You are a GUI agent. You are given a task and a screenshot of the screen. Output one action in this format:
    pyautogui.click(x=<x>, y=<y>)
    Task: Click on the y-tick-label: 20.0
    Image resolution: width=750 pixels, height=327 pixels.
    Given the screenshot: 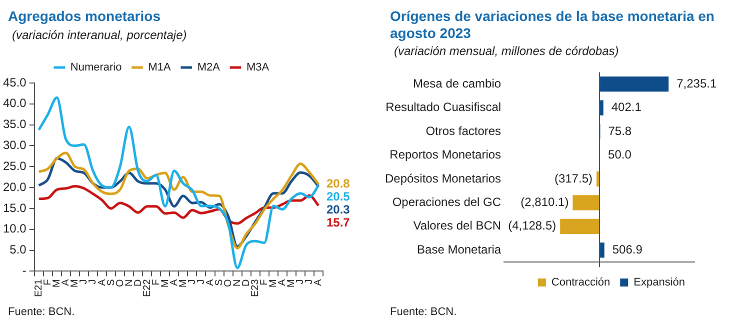 What is the action you would take?
    pyautogui.click(x=14, y=187)
    